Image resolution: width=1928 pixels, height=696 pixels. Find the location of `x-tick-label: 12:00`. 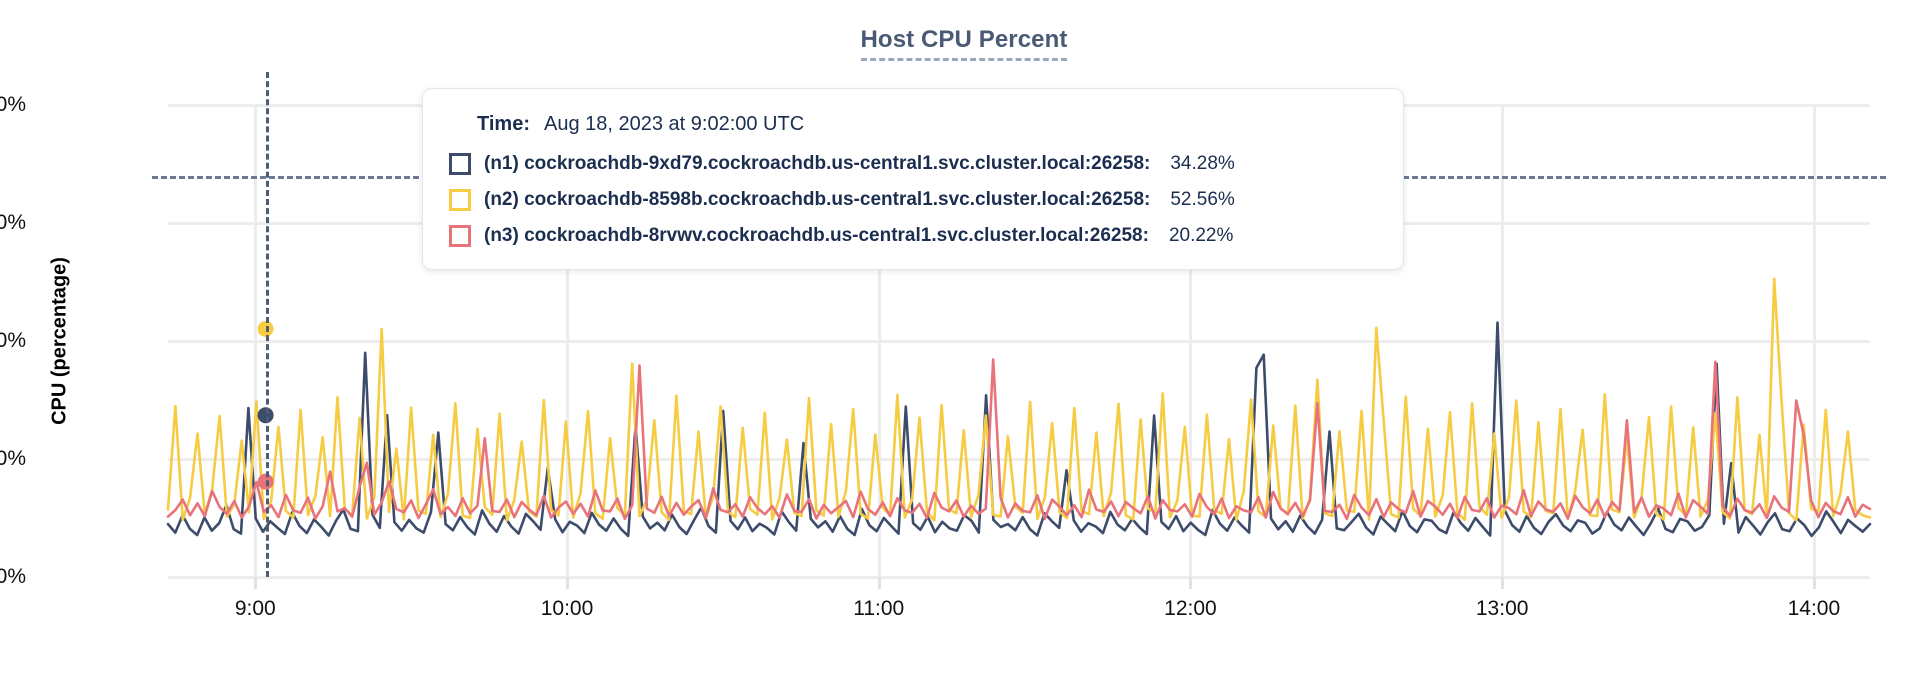

x-tick-label: 12:00 is located at coordinates (1190, 608).